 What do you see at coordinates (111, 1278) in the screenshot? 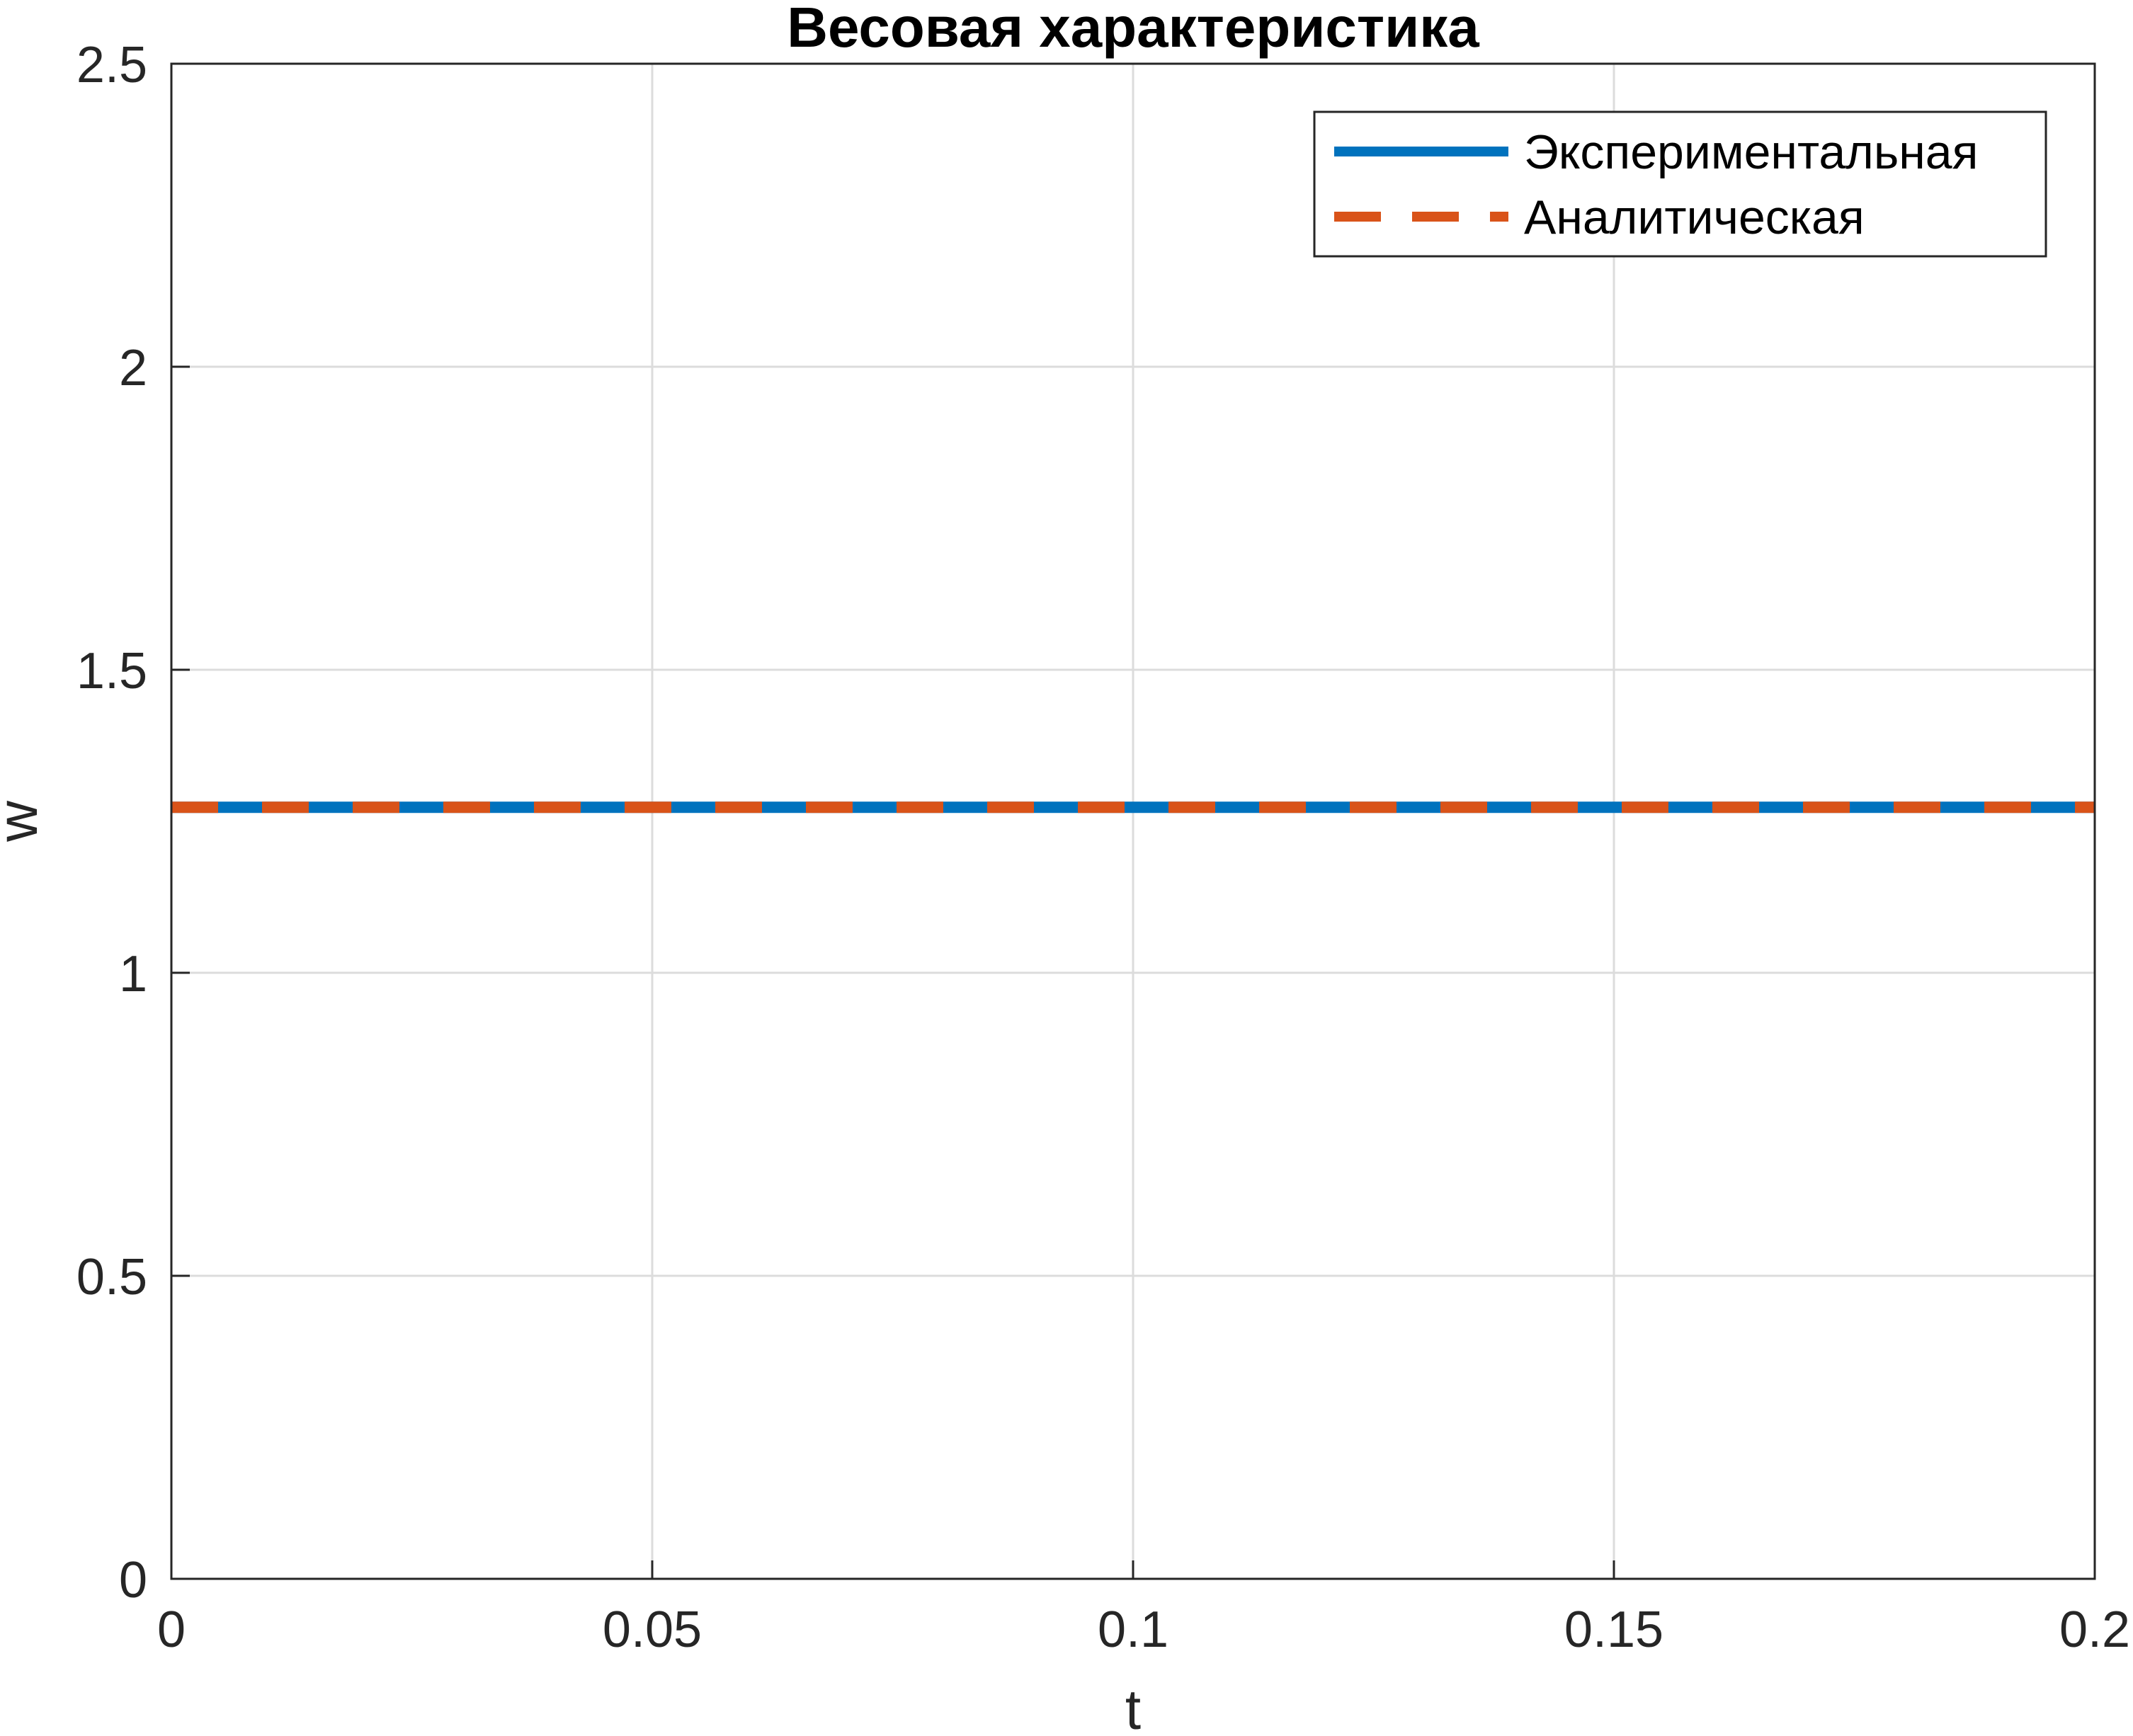
I see `y-tick-label: 0.5` at bounding box center [111, 1278].